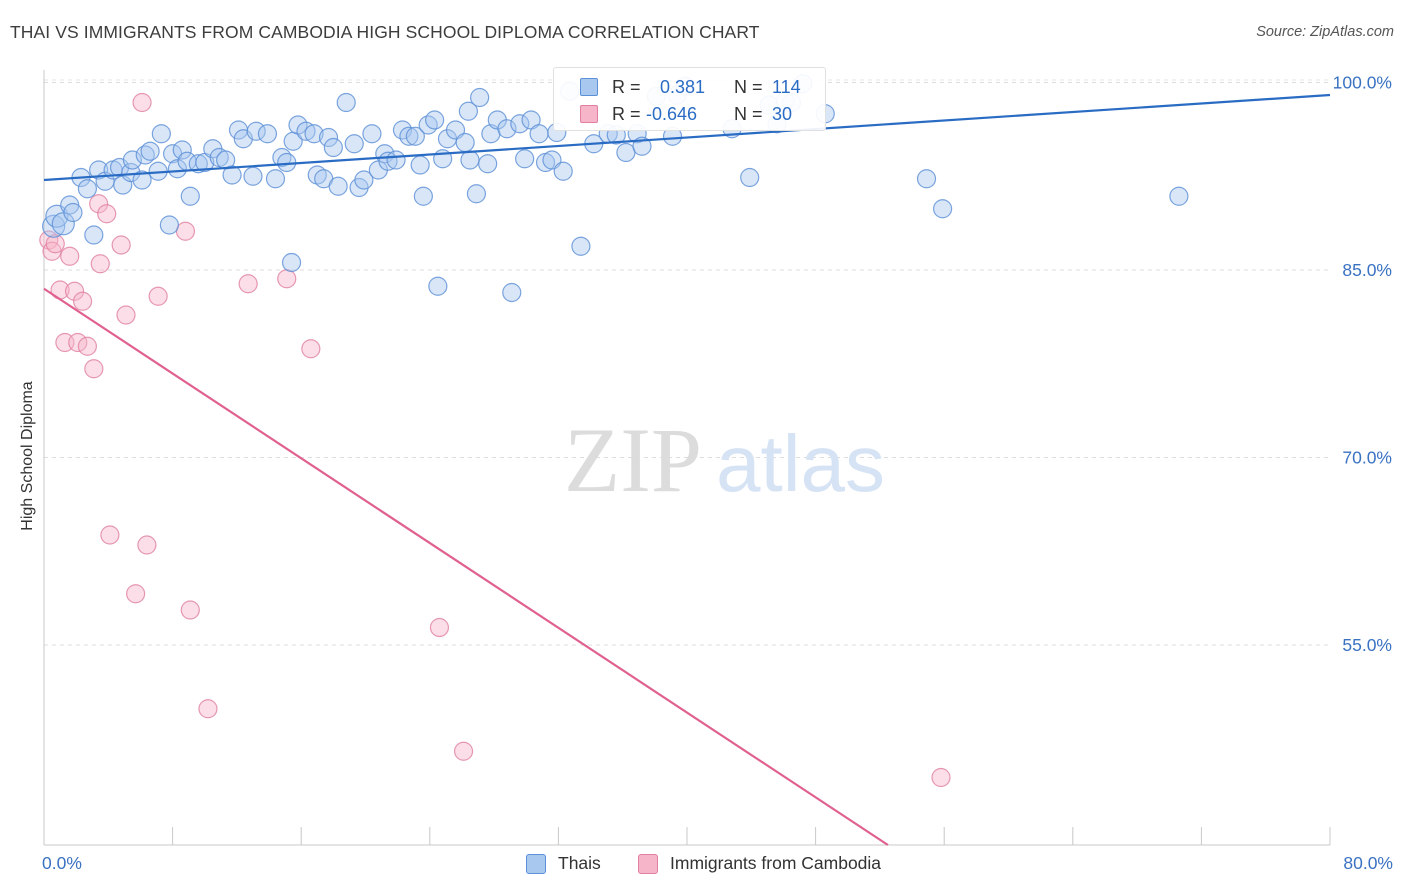 Image resolution: width=1406 pixels, height=892 pixels. What do you see at coordinates (648, 864) in the screenshot?
I see `legend-swatch-cambodia` at bounding box center [648, 864].